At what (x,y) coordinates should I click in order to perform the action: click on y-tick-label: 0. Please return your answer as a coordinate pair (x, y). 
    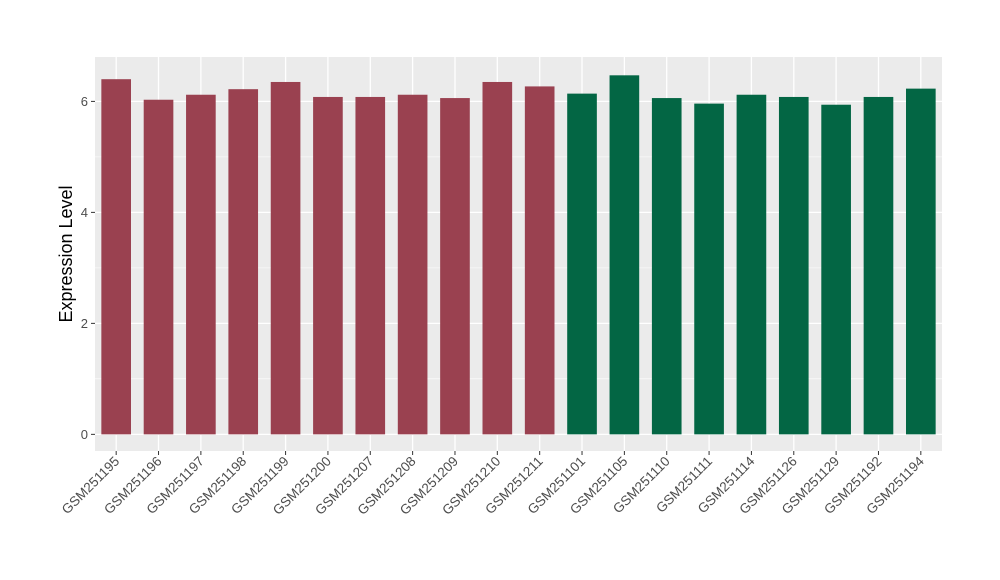
    Looking at the image, I should click on (84, 434).